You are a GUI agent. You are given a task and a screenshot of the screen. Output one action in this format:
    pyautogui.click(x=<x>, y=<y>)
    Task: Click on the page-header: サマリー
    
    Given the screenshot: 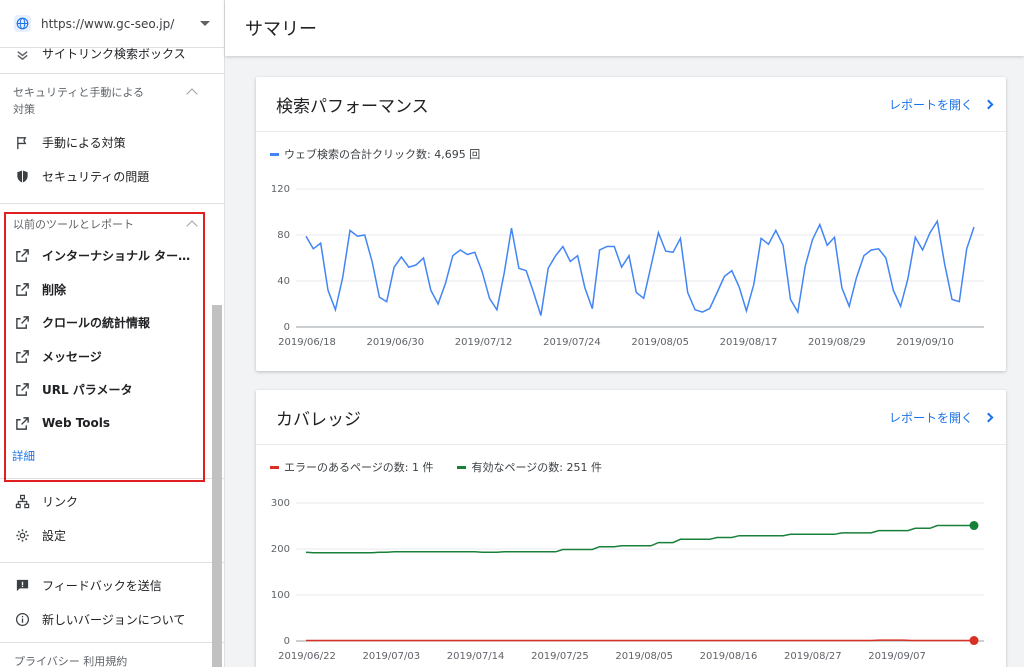 What is the action you would take?
    pyautogui.click(x=624, y=28)
    